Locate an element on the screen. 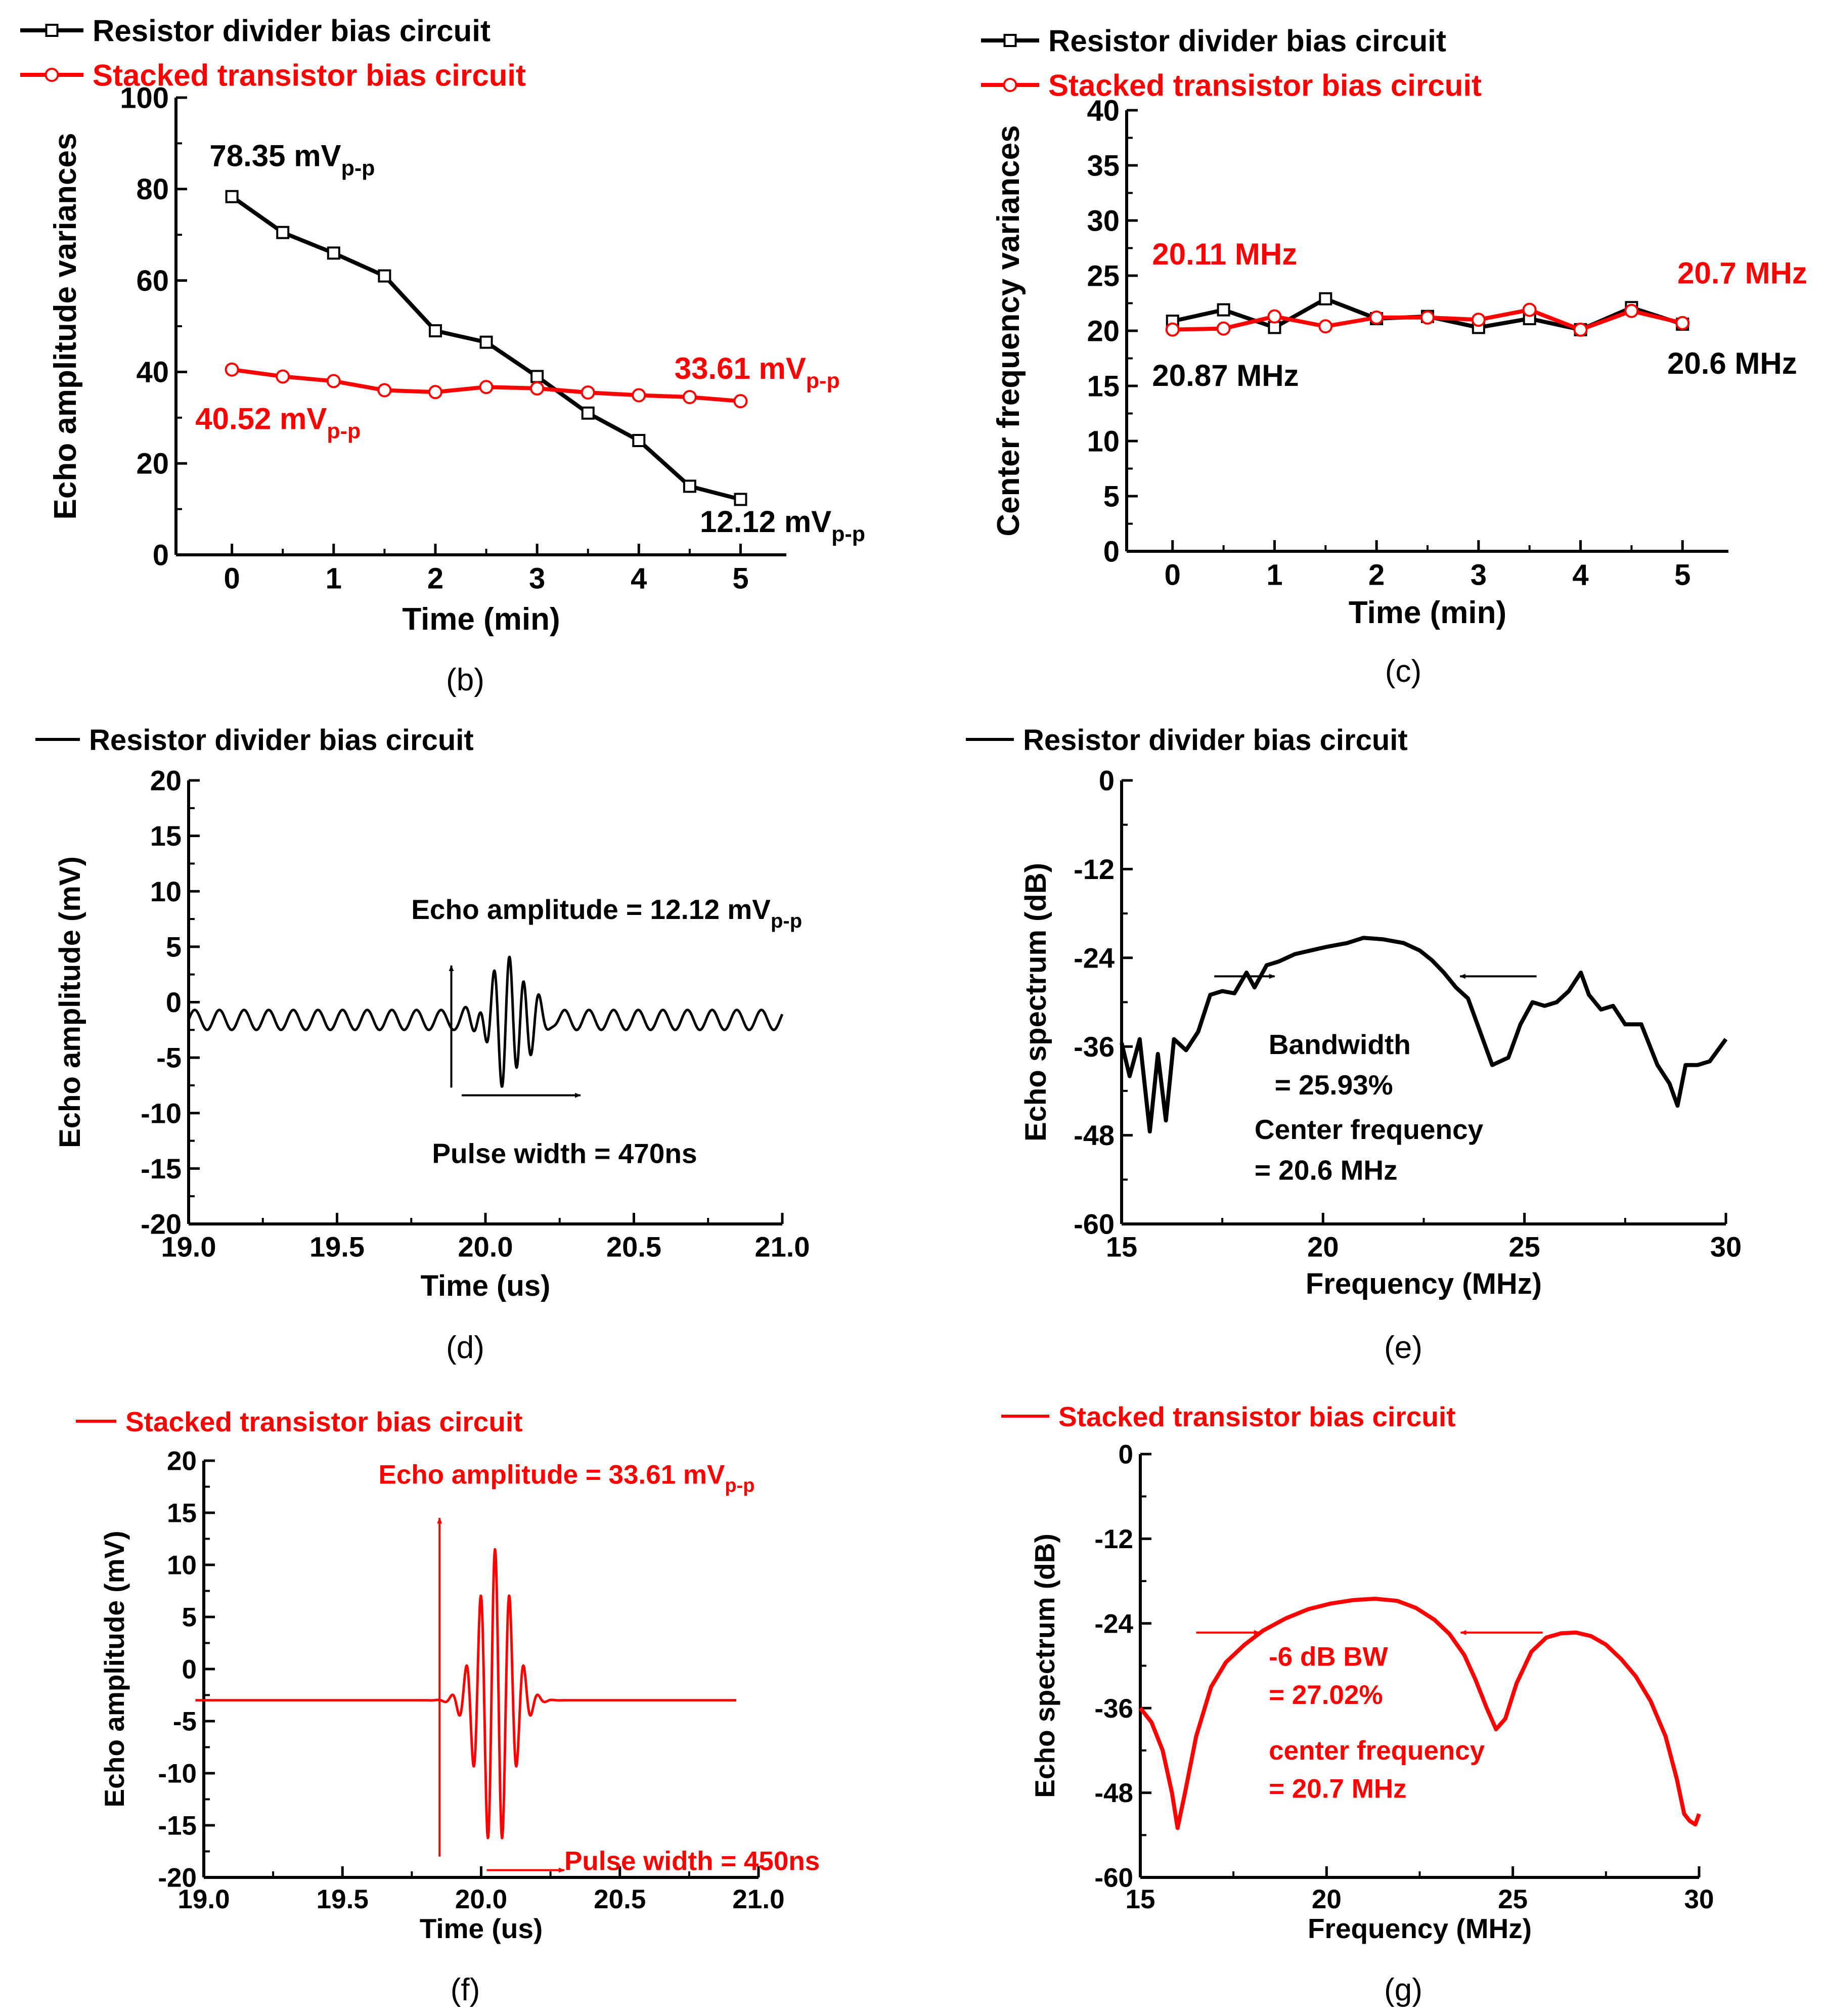 The image size is (1825, 2016). y-tick-label: -36 is located at coordinates (1094, 1047).